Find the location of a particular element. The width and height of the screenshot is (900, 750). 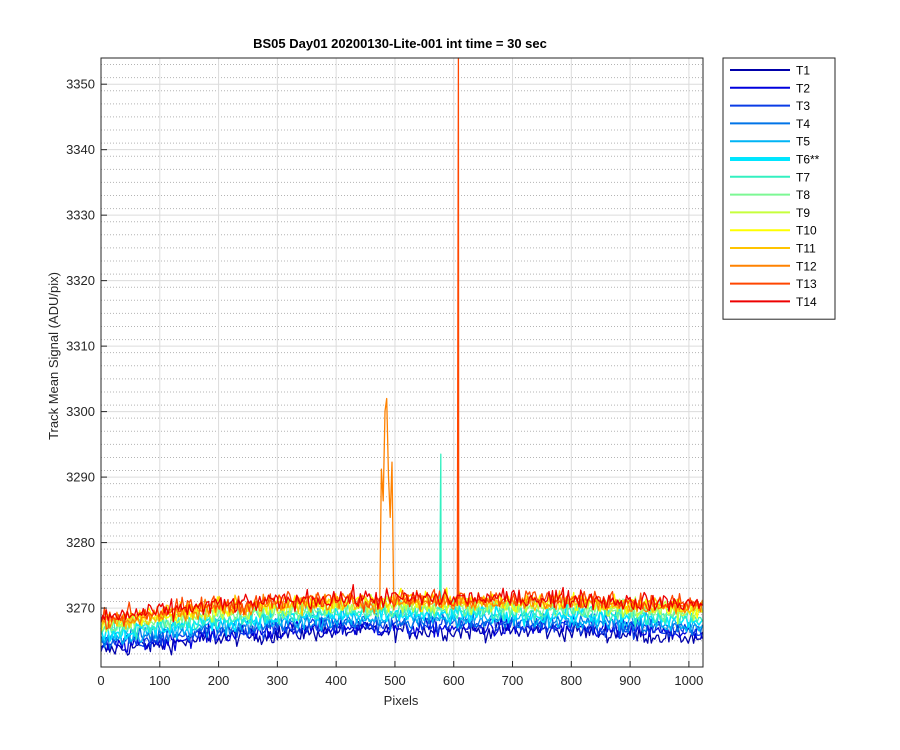

y-tick-label: 3290 is located at coordinates (80, 477).